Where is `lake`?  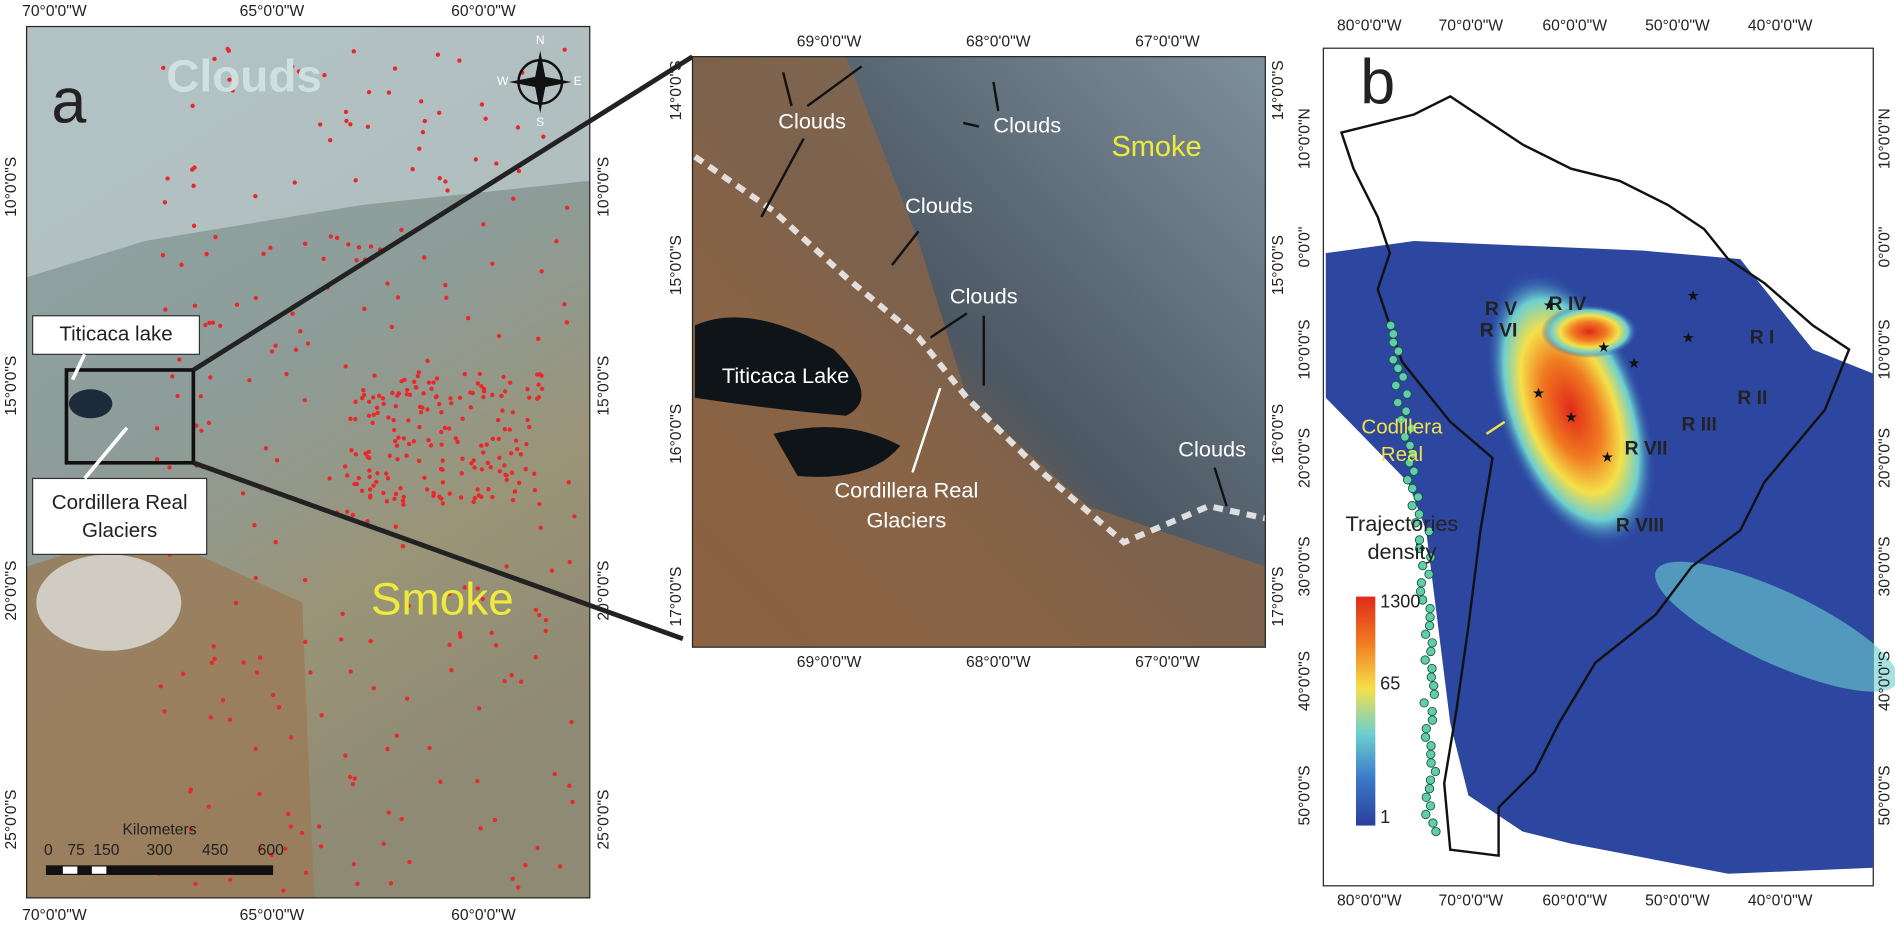
lake is located at coordinates (90, 404).